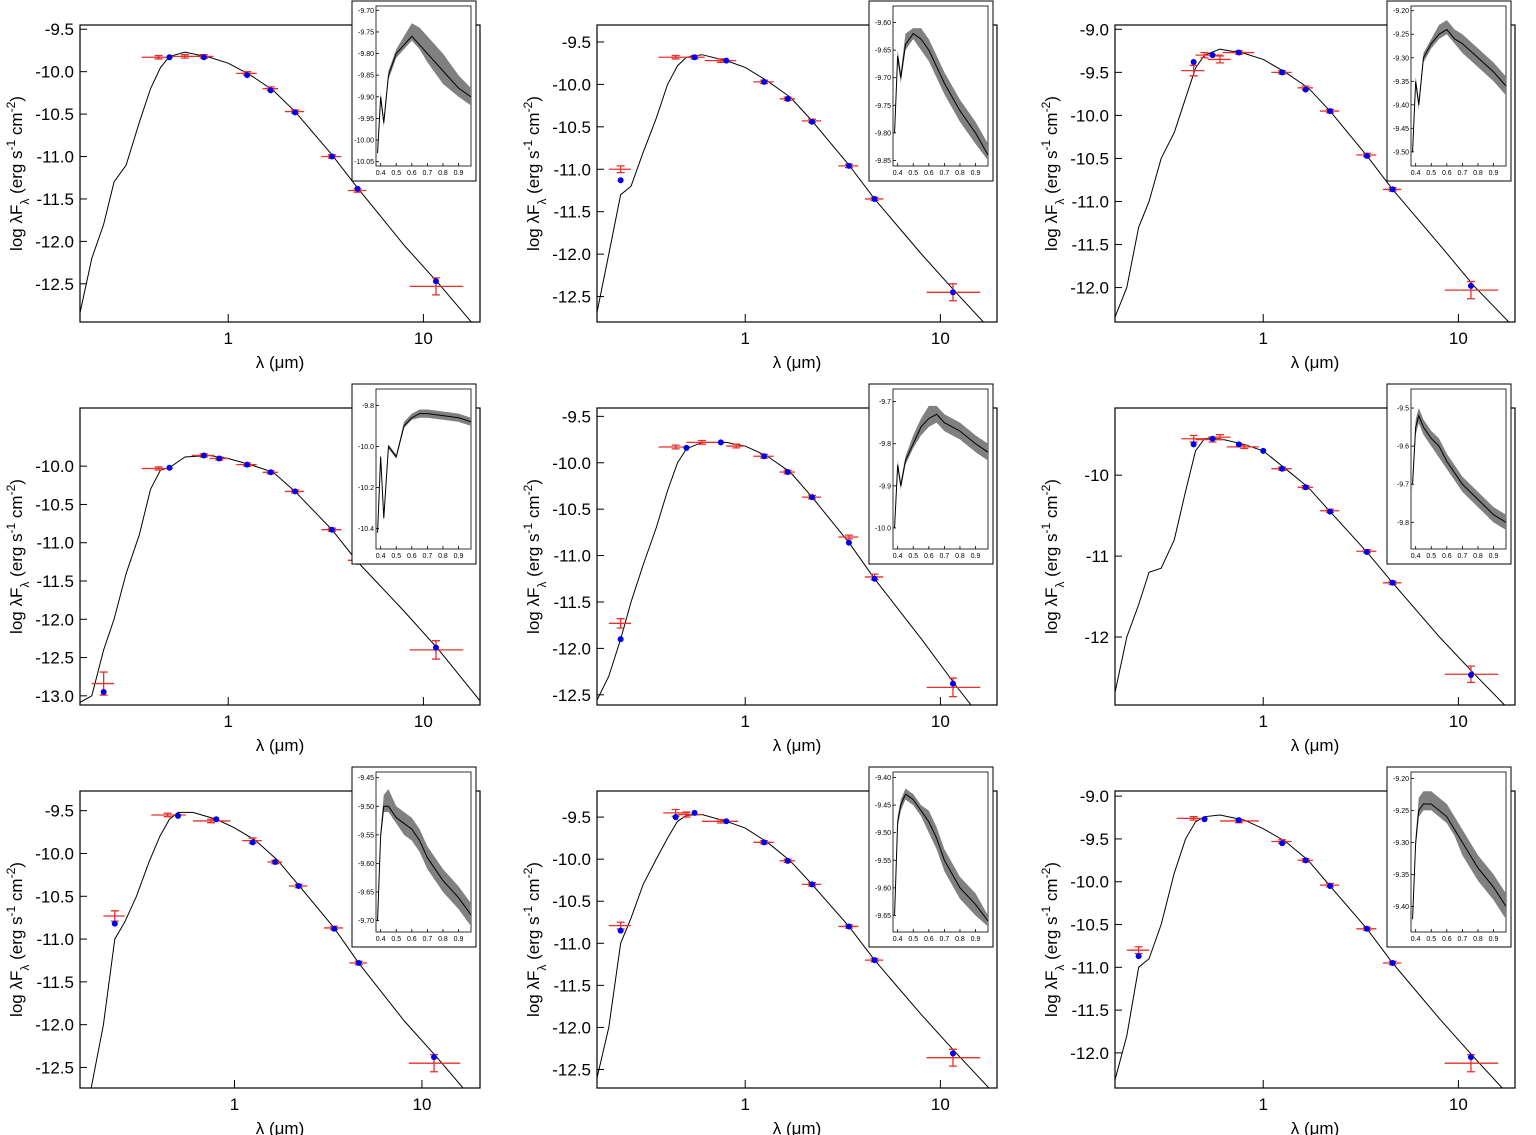 Image resolution: width=1536 pixels, height=1135 pixels. I want to click on y-axis-label-part: (erg s, so click(16, 940).